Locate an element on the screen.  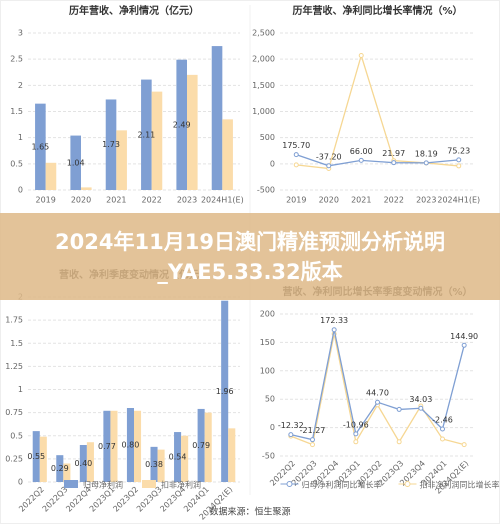
y-tick-label: 1,000 is located at coordinates (263, 111).